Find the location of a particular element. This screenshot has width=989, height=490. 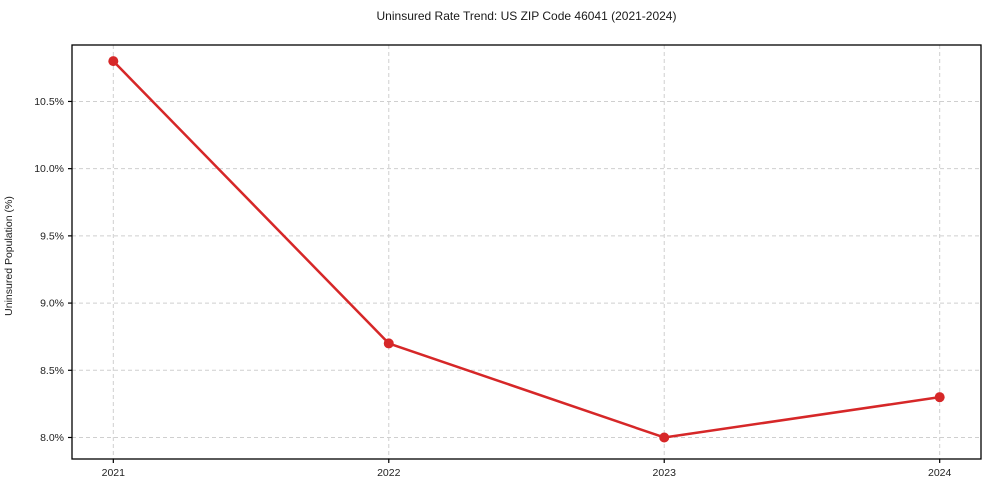

x-tick-label-2024: 2024 is located at coordinates (940, 473).